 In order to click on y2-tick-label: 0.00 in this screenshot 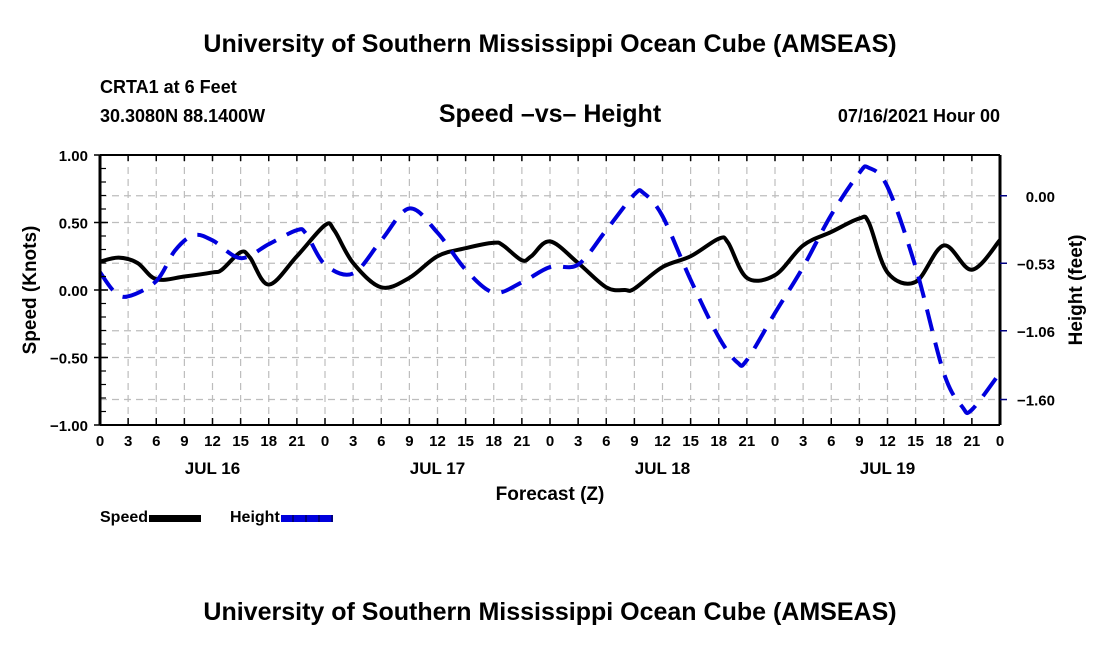, I will do `click(1040, 197)`.